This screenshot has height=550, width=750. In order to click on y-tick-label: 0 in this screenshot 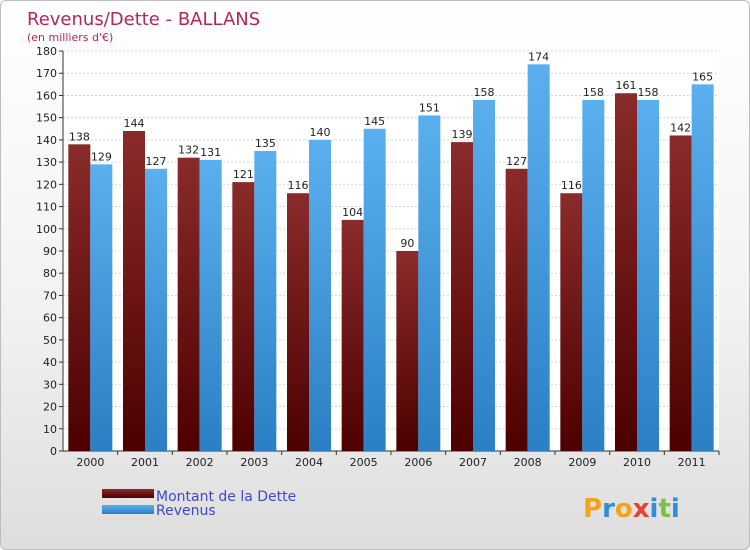, I will do `click(53, 451)`.